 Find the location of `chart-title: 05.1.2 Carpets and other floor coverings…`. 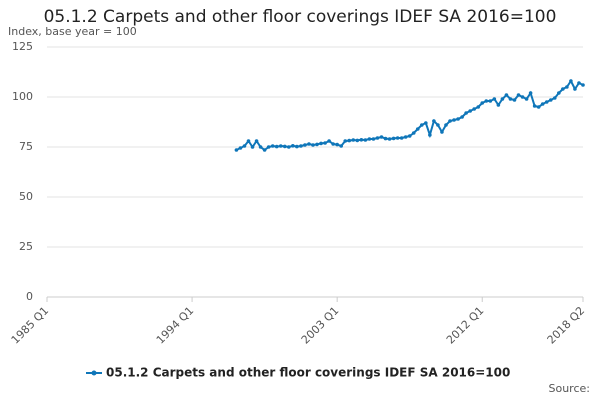

chart-title: 05.1.2 Carpets and other floor coverings… is located at coordinates (300, 17).